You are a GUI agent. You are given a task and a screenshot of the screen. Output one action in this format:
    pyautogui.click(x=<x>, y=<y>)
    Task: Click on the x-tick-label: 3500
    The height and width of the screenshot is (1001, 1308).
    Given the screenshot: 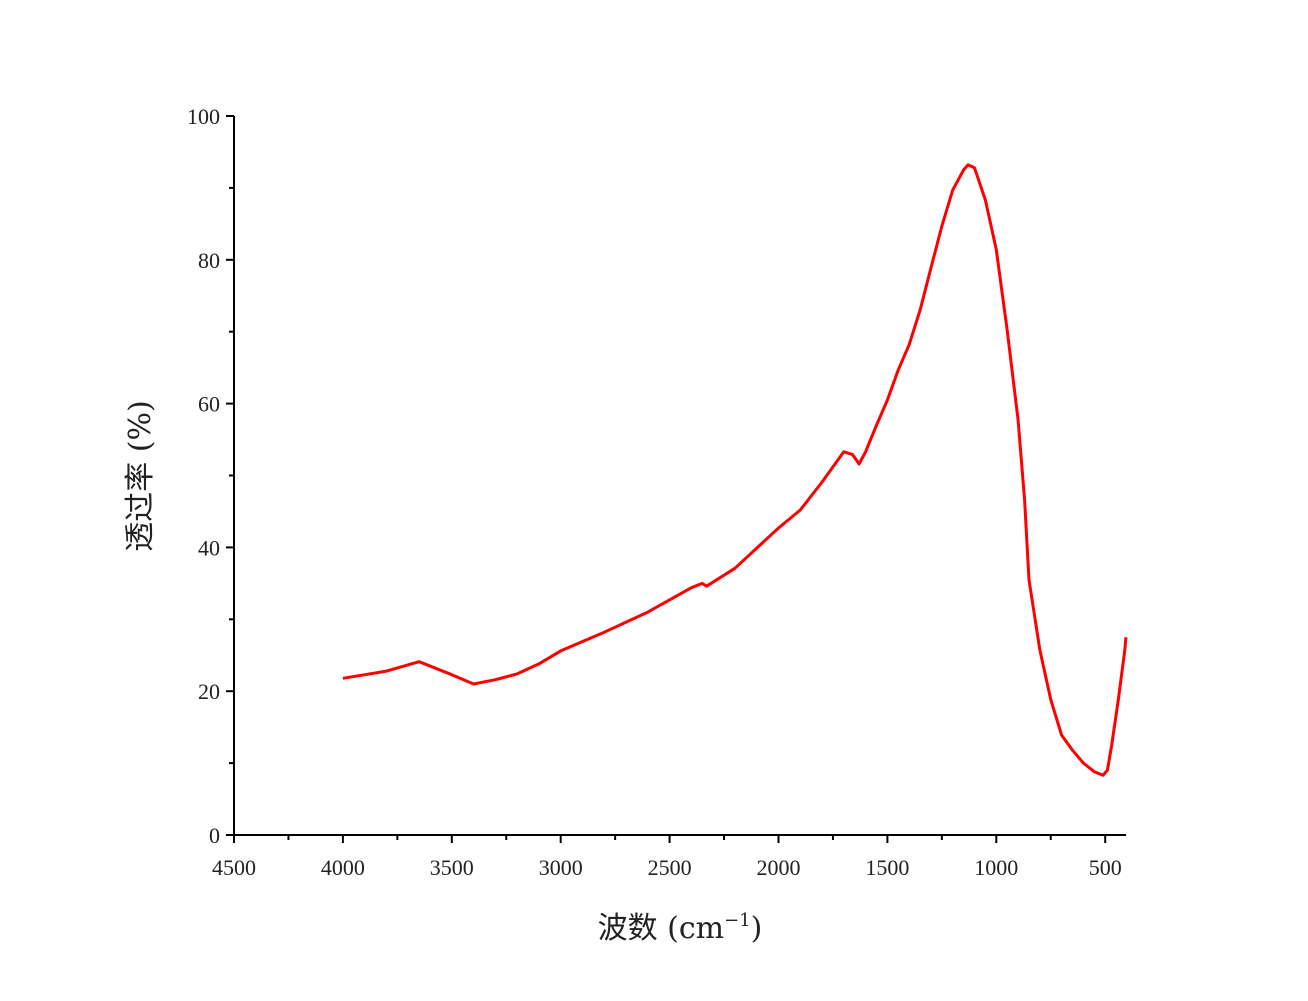 What is the action you would take?
    pyautogui.click(x=452, y=867)
    